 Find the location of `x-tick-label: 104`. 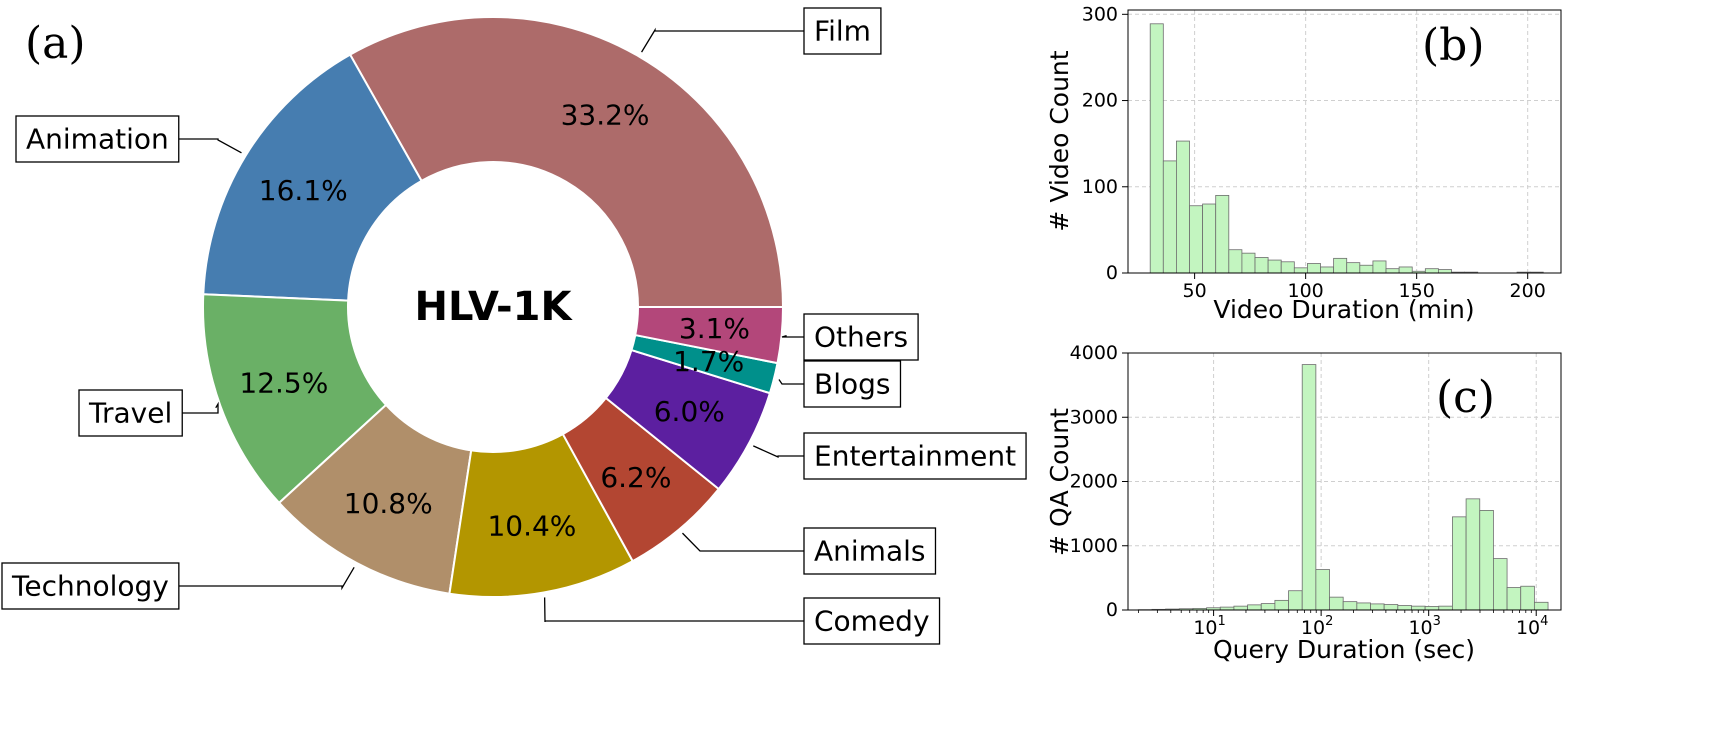

x-tick-label: 104 is located at coordinates (1532, 626).